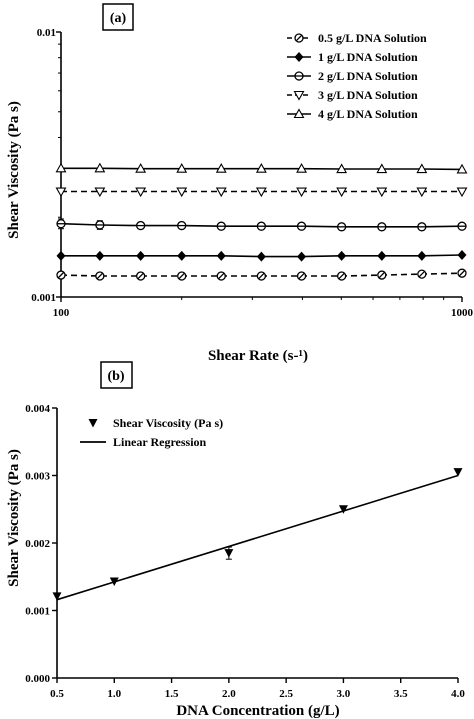  I want to click on panel-a-legend-item: 2 g/L DNA Solution, so click(352, 76).